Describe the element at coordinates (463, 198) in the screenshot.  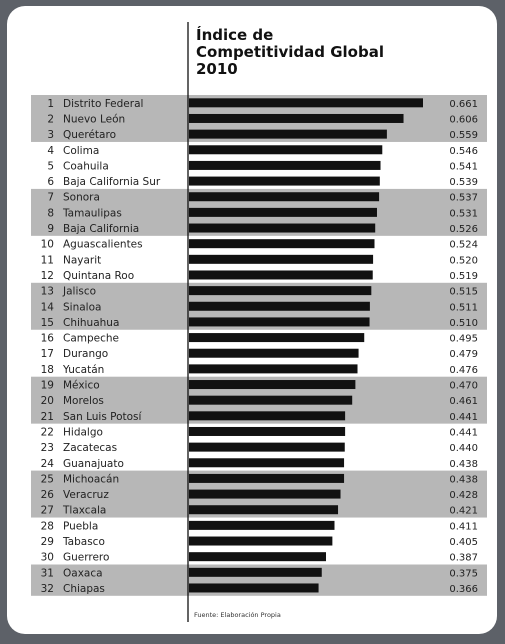
I see `row-value: 0.537` at that location.